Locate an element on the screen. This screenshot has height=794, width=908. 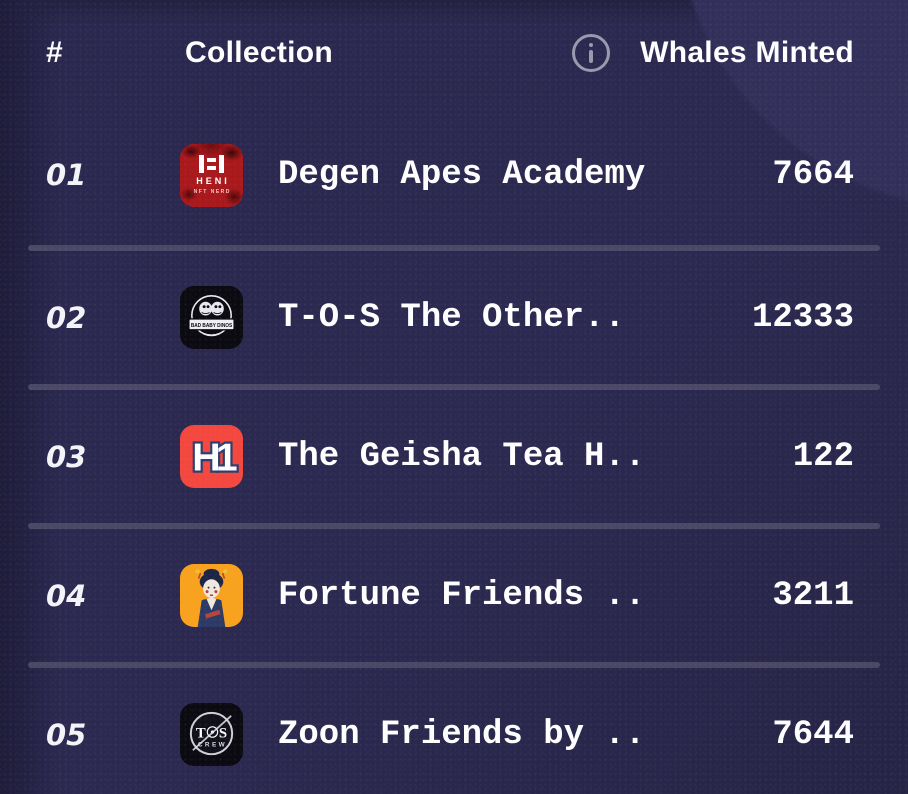
collection-name: Degen Apes Academy is located at coordinates (462, 175).